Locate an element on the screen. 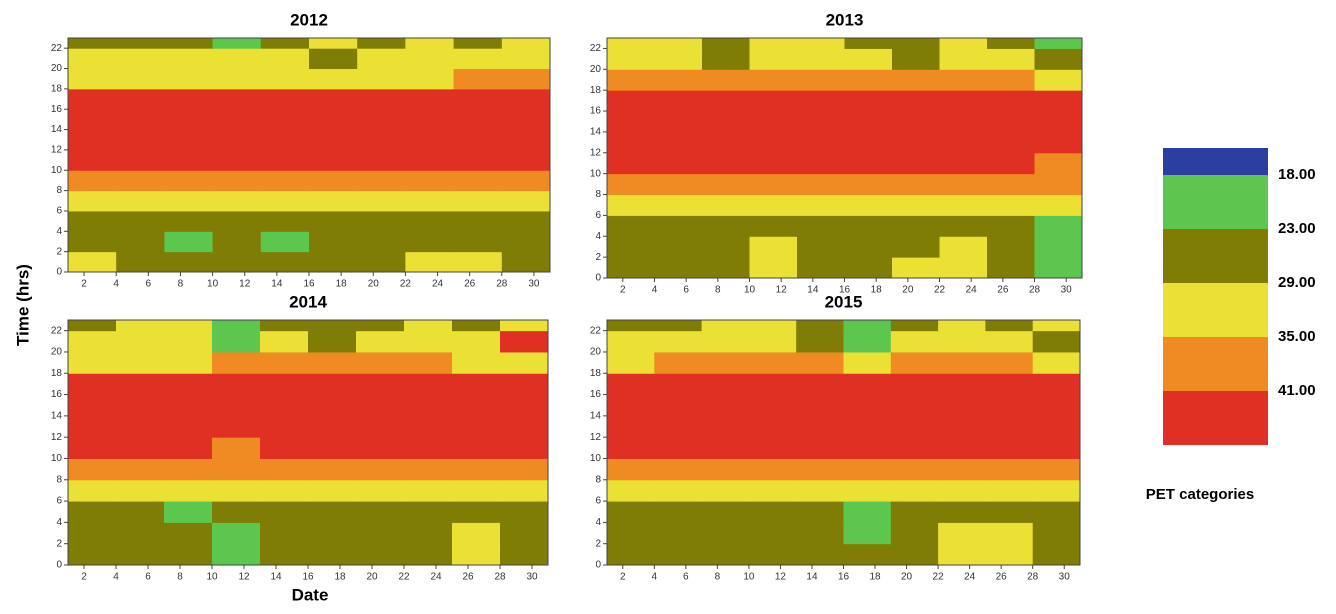 The height and width of the screenshot is (614, 1336). x-tick-label: 22 is located at coordinates (406, 284).